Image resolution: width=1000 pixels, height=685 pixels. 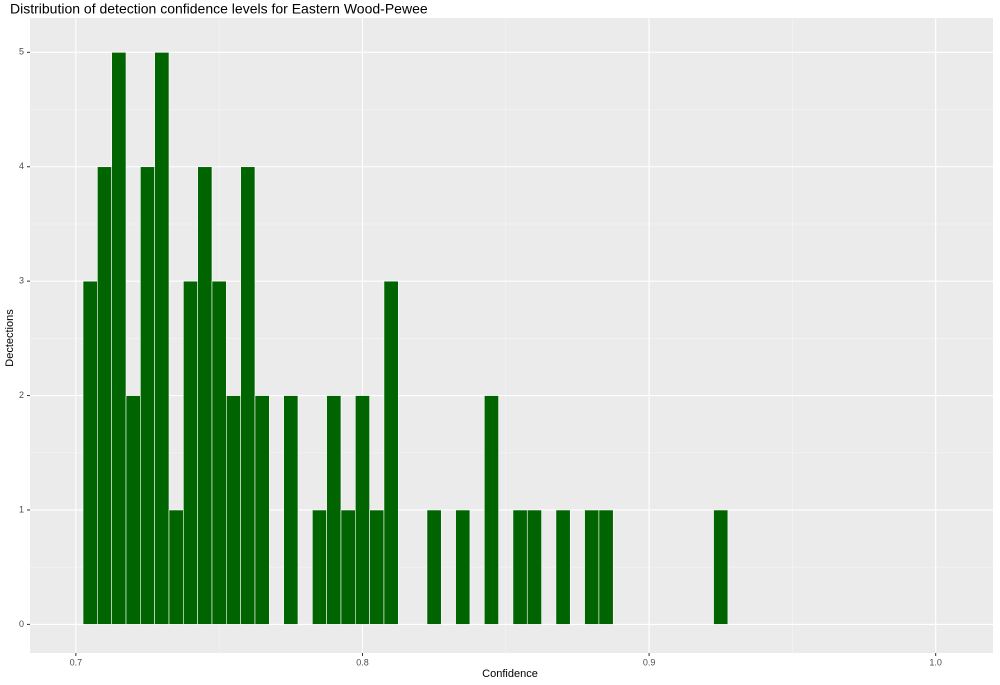 What do you see at coordinates (21, 395) in the screenshot?
I see `y-tick-label: 2` at bounding box center [21, 395].